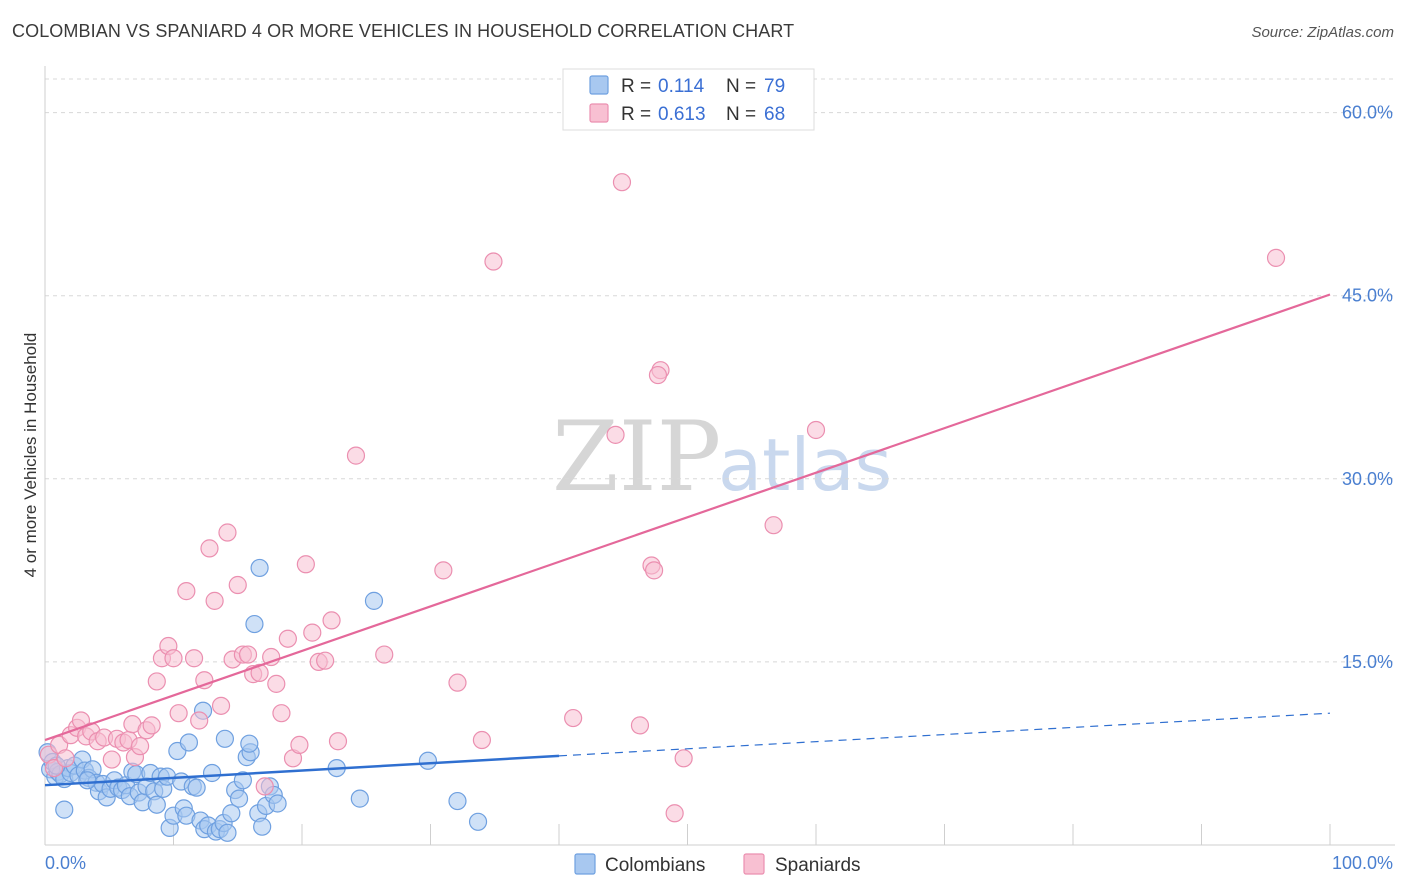 Image resolution: width=1406 pixels, height=892 pixels. Describe the element at coordinates (1367, 662) in the screenshot. I see `y-tick-label: 15.0%` at that location.